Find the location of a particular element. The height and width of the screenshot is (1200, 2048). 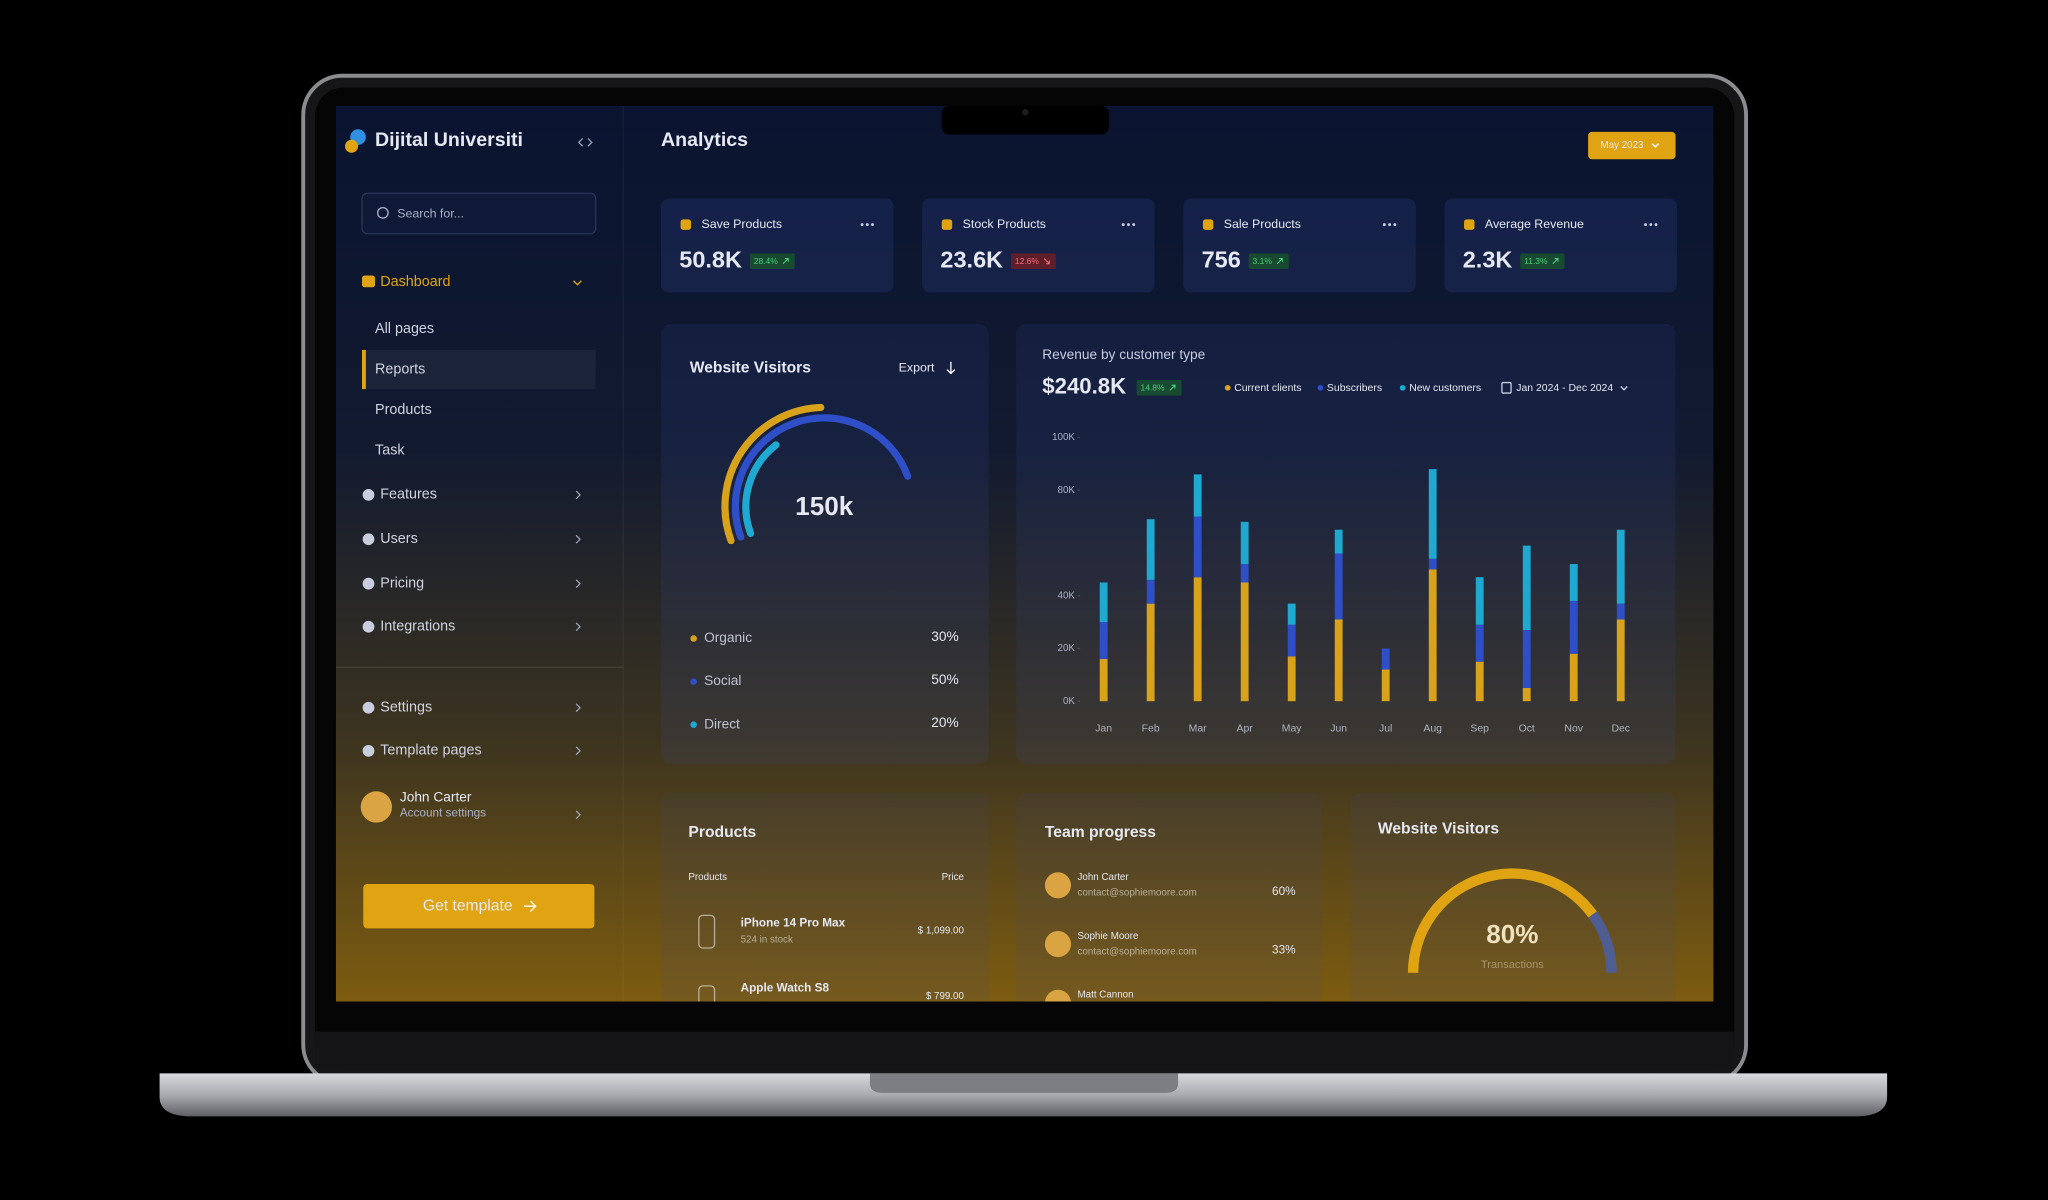

menu-item: Settings is located at coordinates (406, 708).